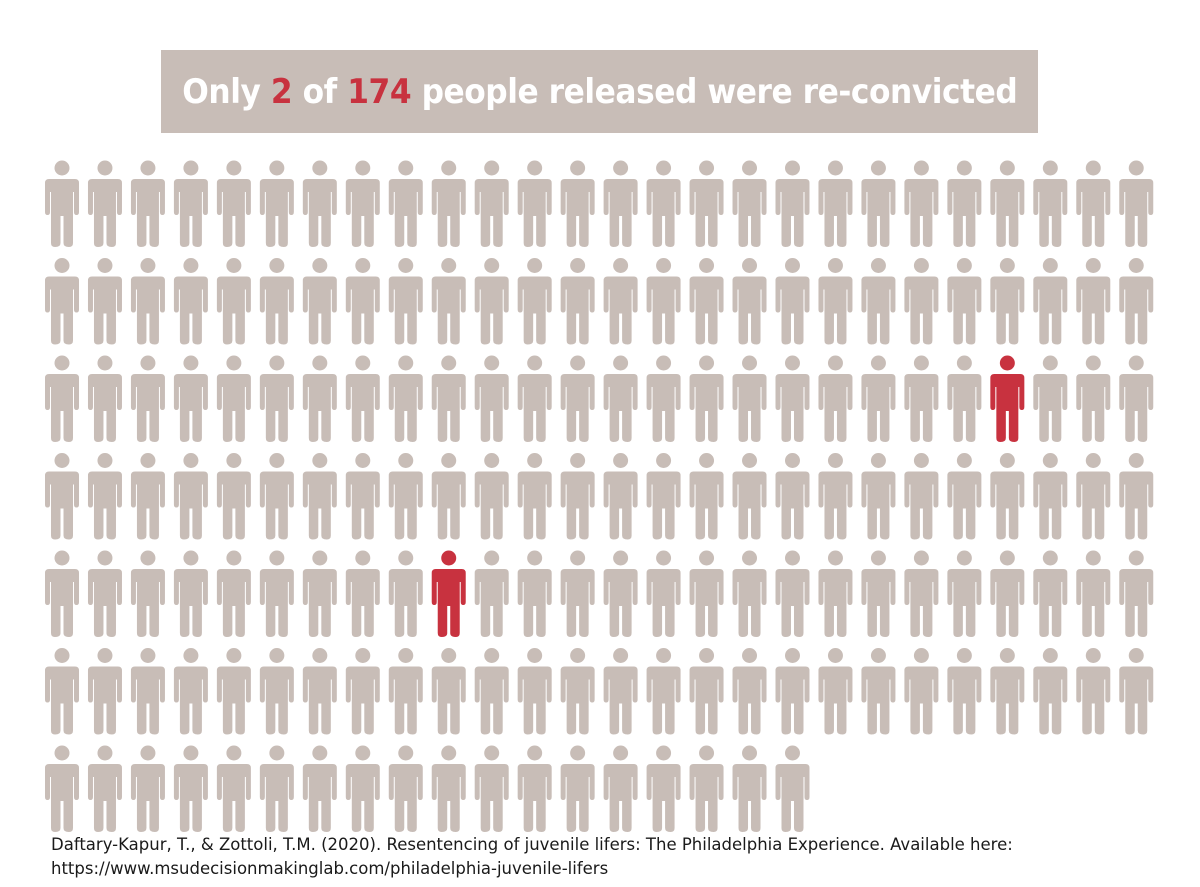 The height and width of the screenshot is (887, 1200). What do you see at coordinates (448, 593) in the screenshot?
I see `person-icon-reconvicted` at bounding box center [448, 593].